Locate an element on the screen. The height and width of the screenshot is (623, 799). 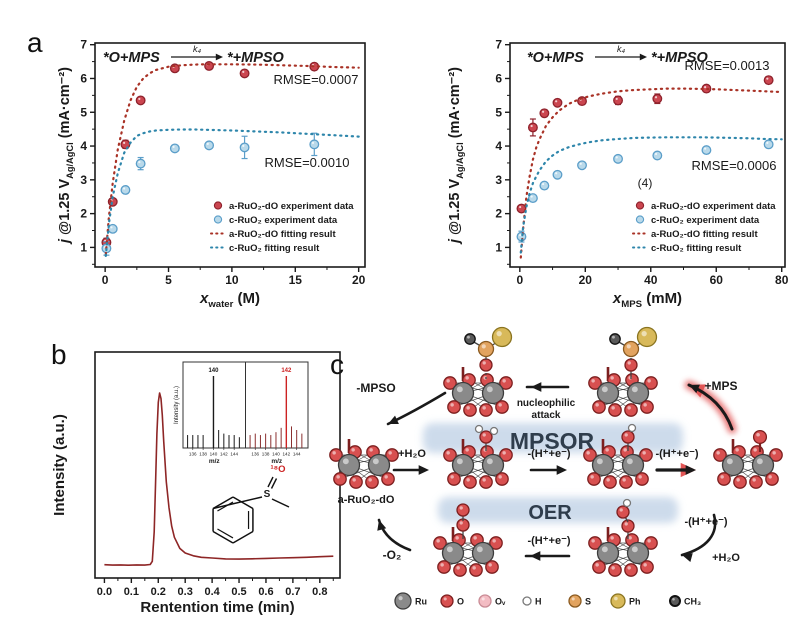
reaction-band: OER is located at coordinates (558, 510).